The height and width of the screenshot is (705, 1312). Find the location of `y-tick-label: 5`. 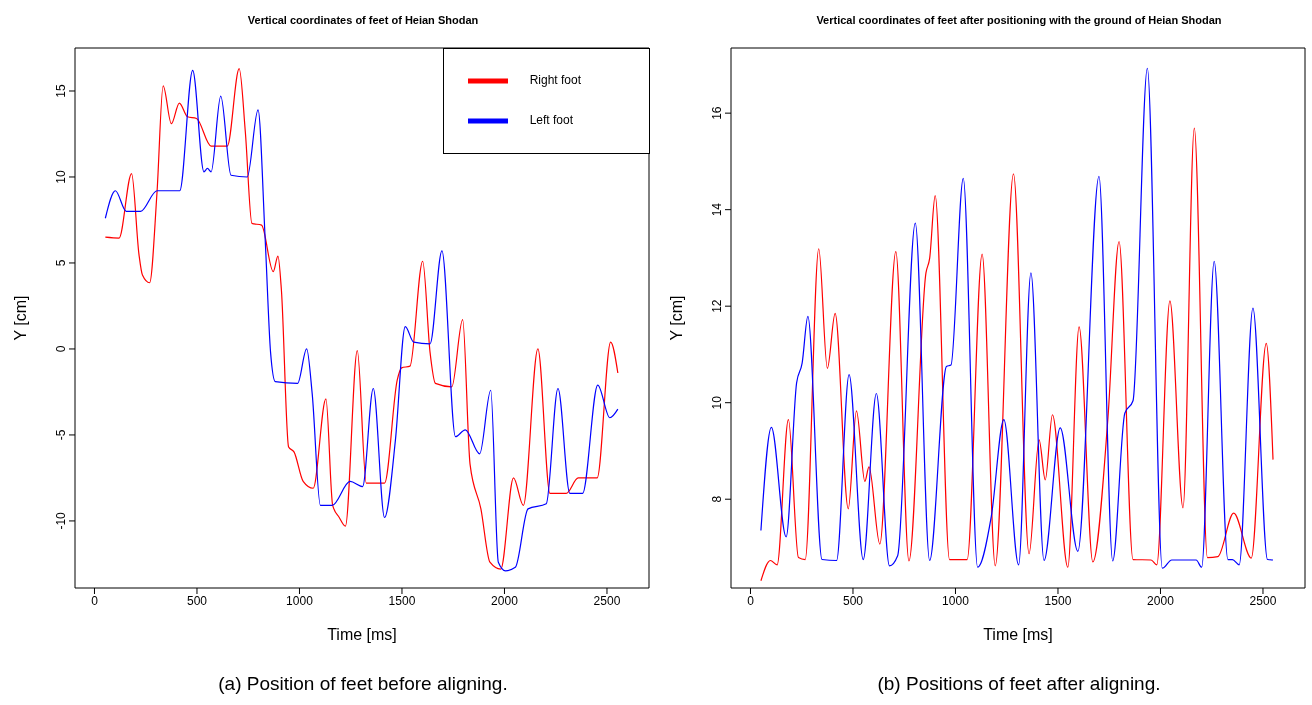

y-tick-label: 5 is located at coordinates (61, 263).